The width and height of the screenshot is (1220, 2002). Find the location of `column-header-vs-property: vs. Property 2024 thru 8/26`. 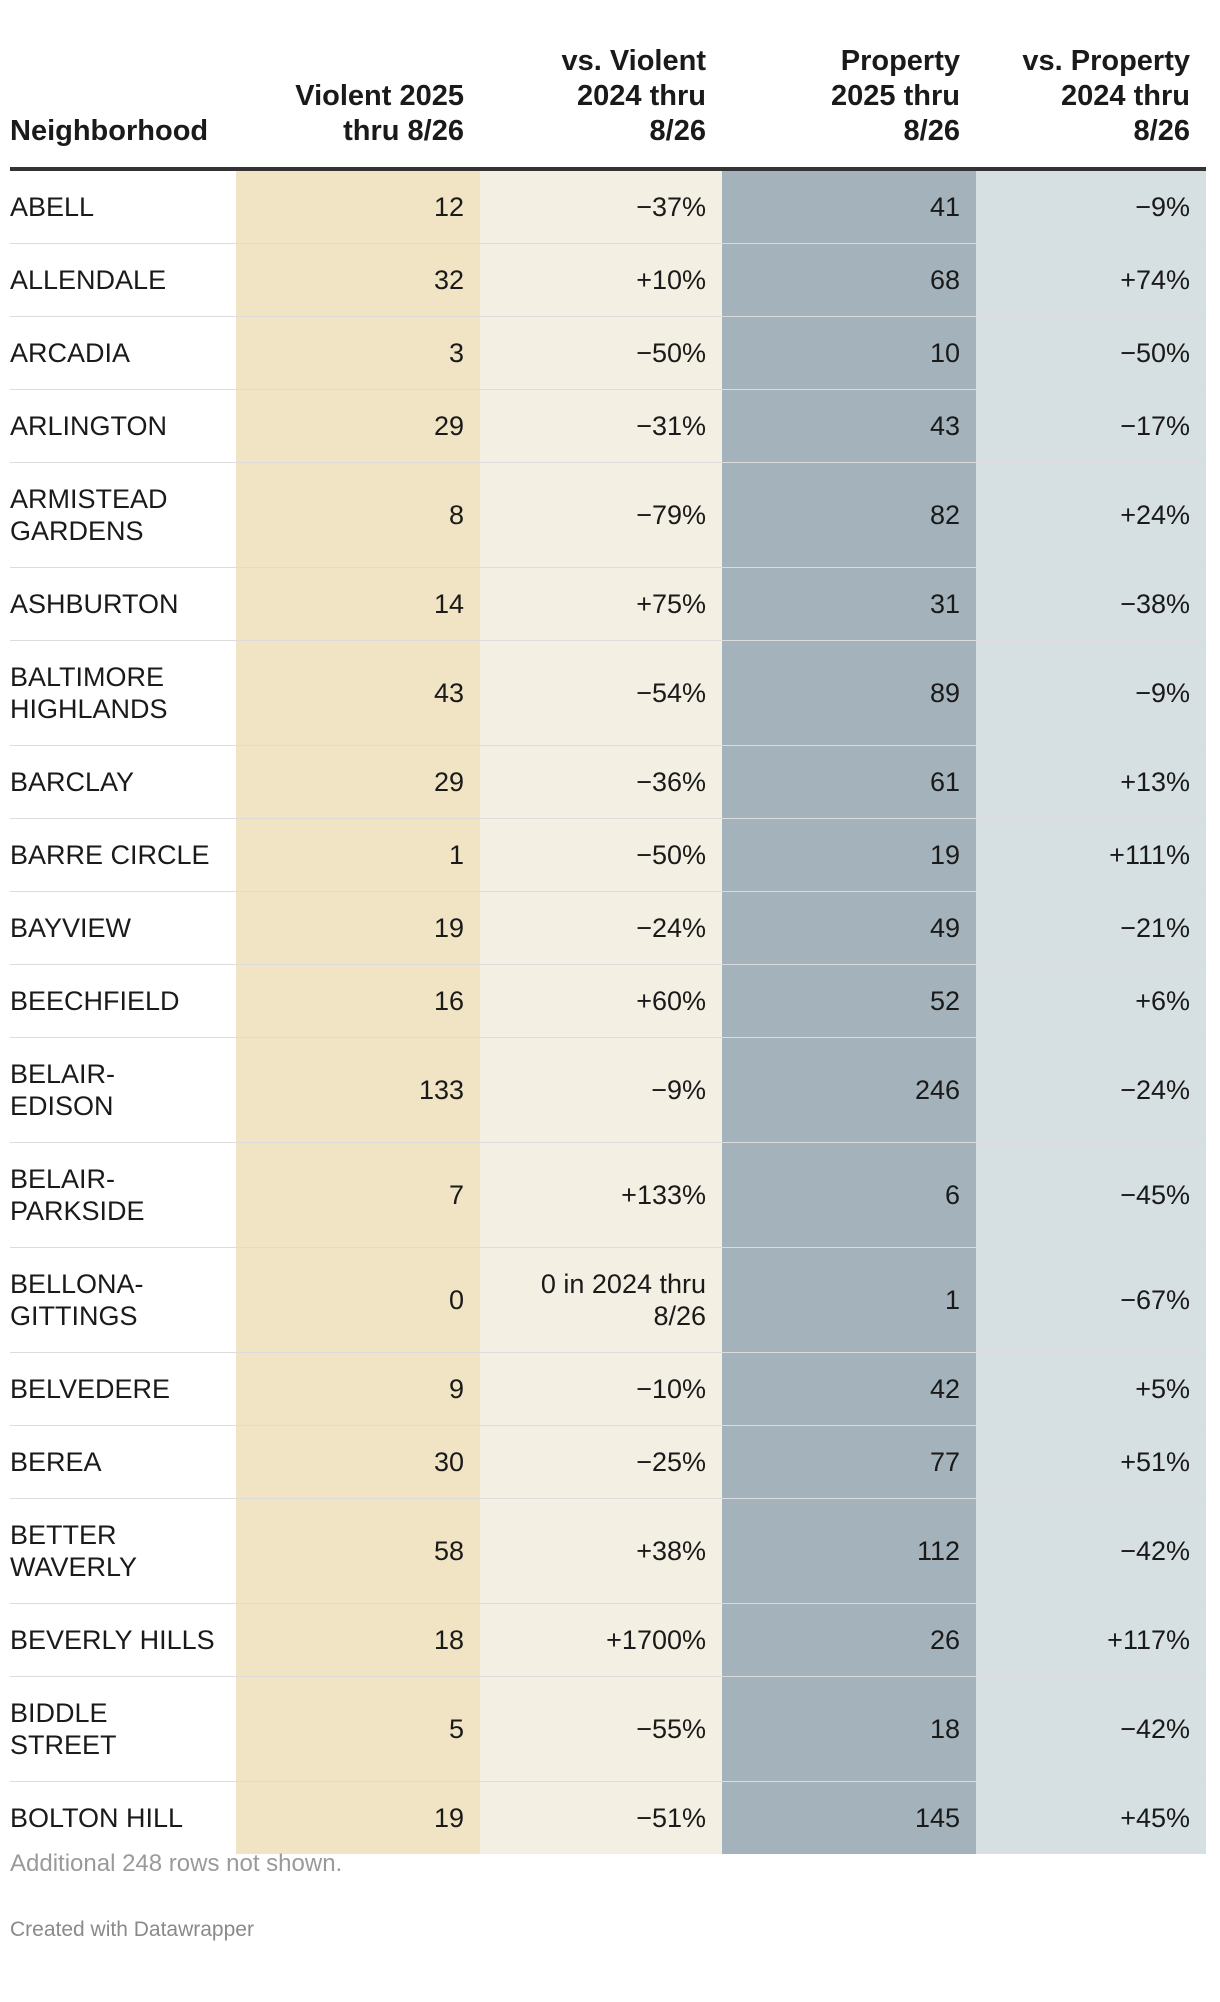

column-header-vs-property: vs. Property 2024 thru 8/26 is located at coordinates (1091, 104).